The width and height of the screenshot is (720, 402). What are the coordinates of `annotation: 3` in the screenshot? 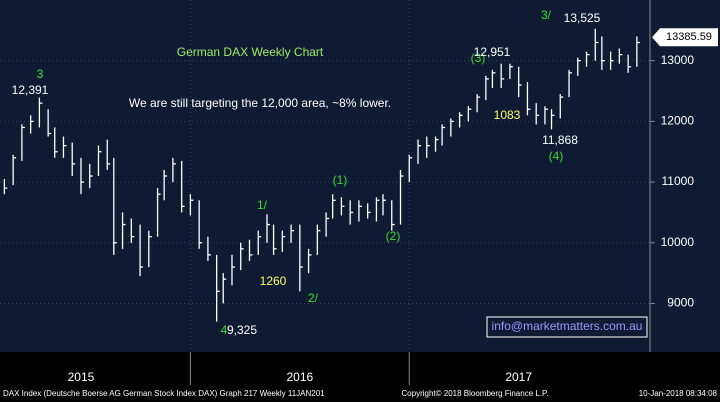 It's located at (40, 74).